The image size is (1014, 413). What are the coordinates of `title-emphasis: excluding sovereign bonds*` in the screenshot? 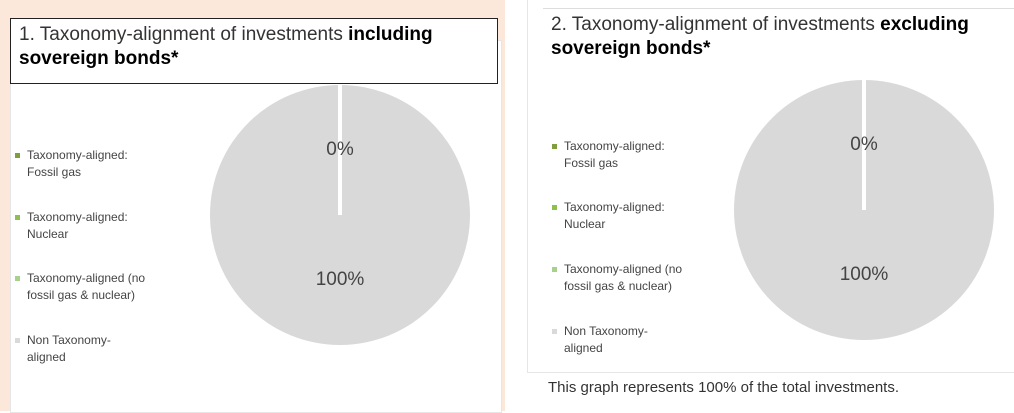 It's located at (760, 36).